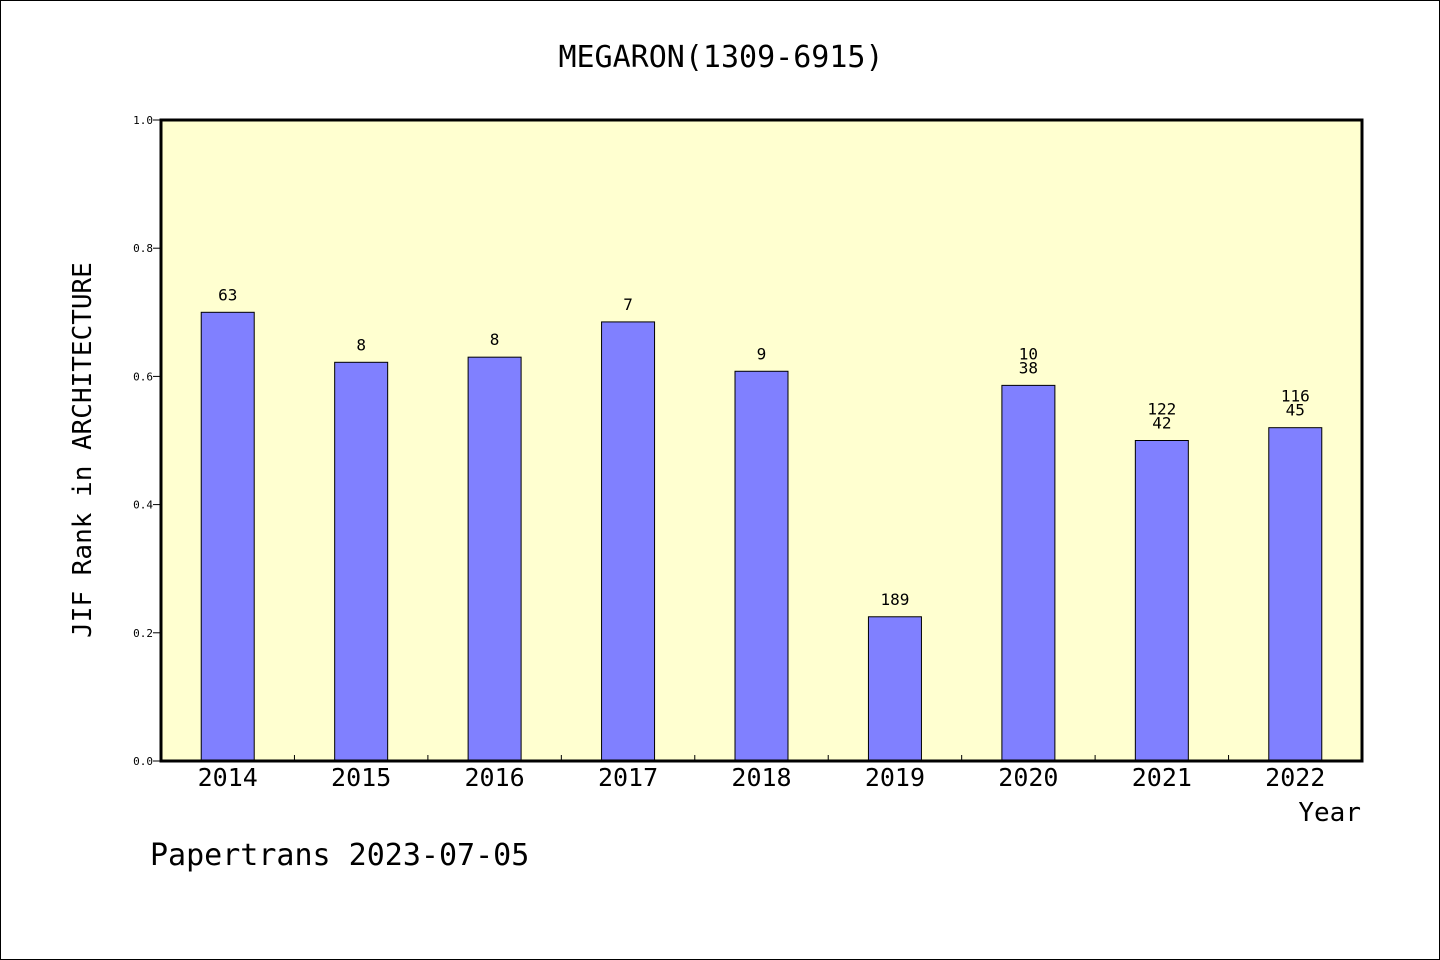  Describe the element at coordinates (1162, 777) in the screenshot. I see `x-tick-label: 2021` at that location.